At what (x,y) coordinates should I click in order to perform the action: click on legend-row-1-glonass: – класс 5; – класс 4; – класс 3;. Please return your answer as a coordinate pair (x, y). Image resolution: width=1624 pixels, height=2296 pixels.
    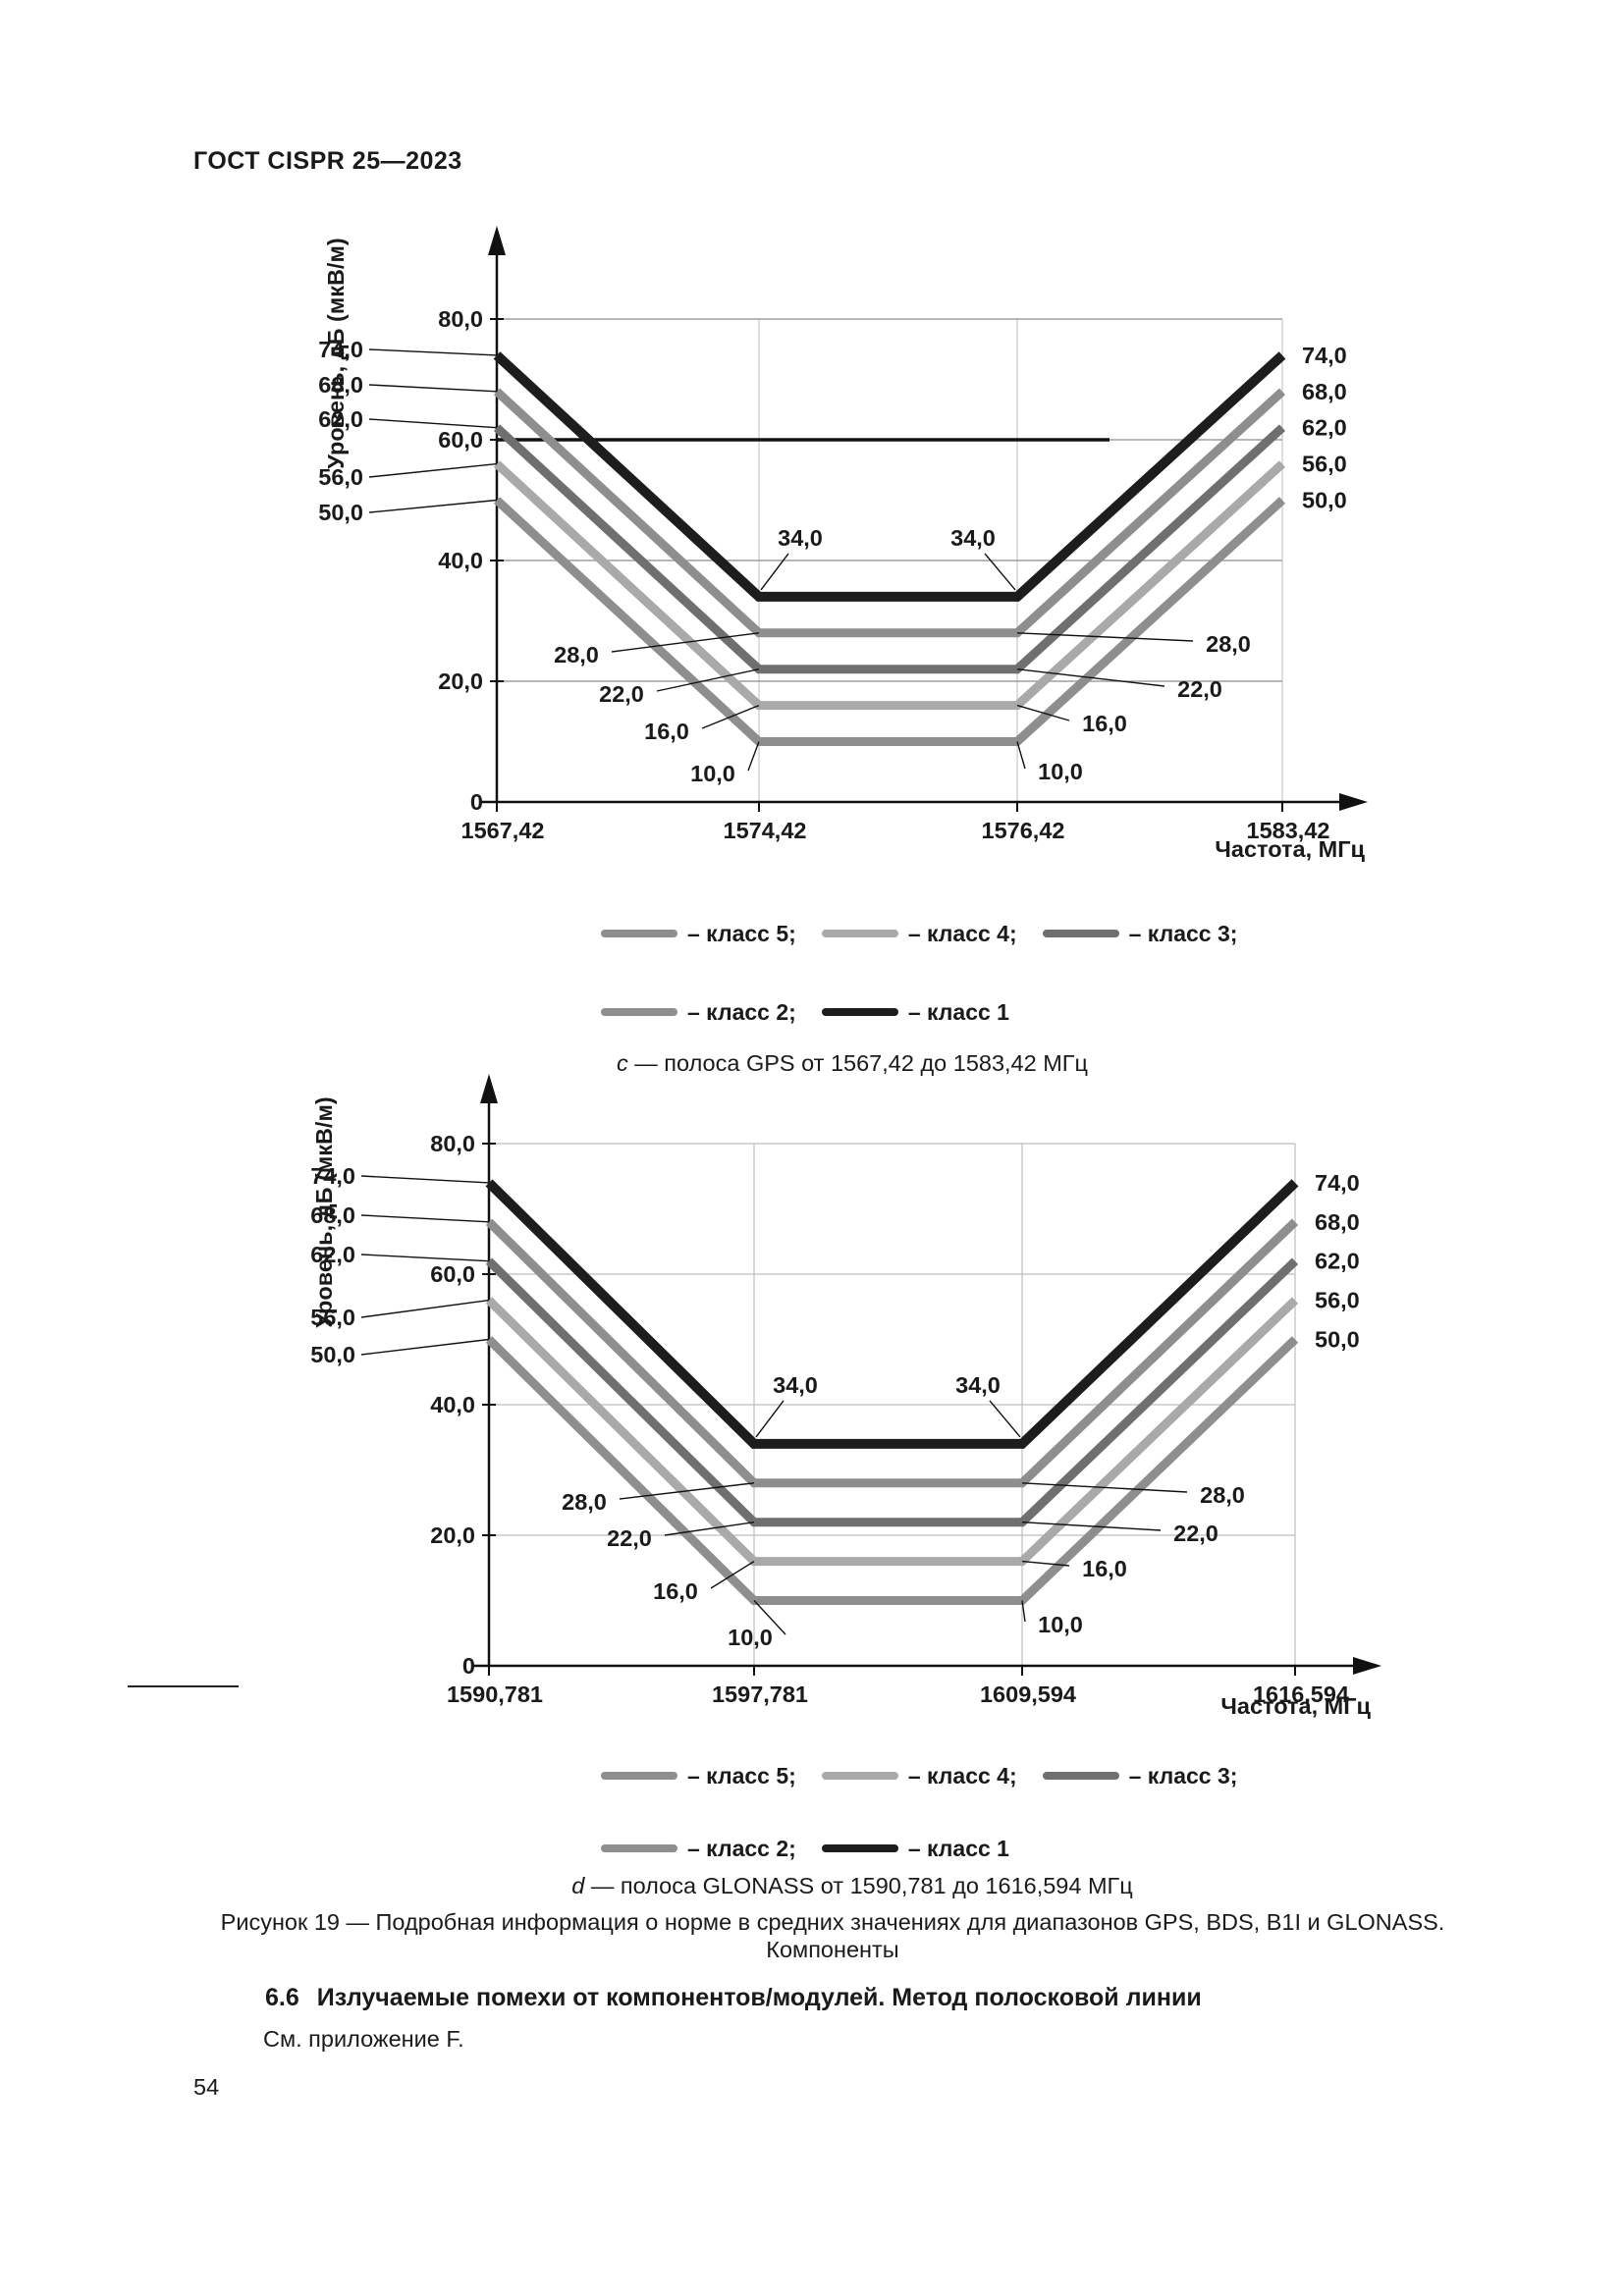
    Looking at the image, I should click on (932, 1775).